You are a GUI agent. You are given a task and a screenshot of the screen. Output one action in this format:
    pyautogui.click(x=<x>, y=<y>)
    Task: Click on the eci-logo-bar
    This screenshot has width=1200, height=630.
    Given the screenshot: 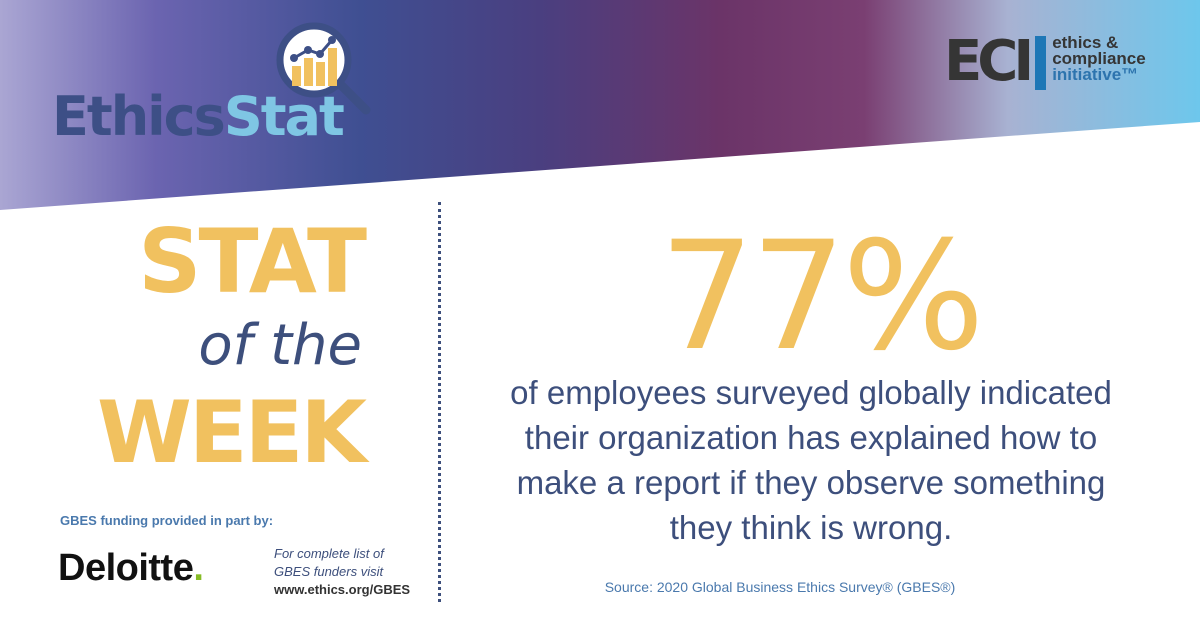 What is the action you would take?
    pyautogui.click(x=1041, y=63)
    